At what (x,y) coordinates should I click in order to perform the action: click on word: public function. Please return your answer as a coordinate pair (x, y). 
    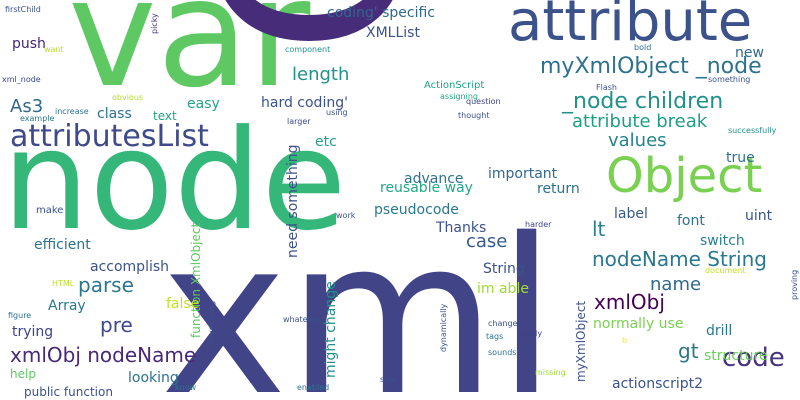
    Looking at the image, I should click on (68, 392).